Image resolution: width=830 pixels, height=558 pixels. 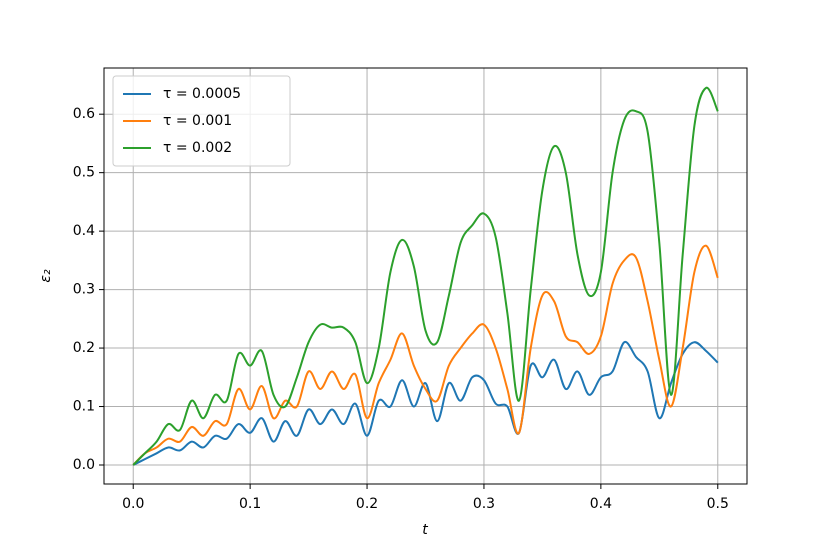 I want to click on y-tick-label: 0.3, so click(x=84, y=290).